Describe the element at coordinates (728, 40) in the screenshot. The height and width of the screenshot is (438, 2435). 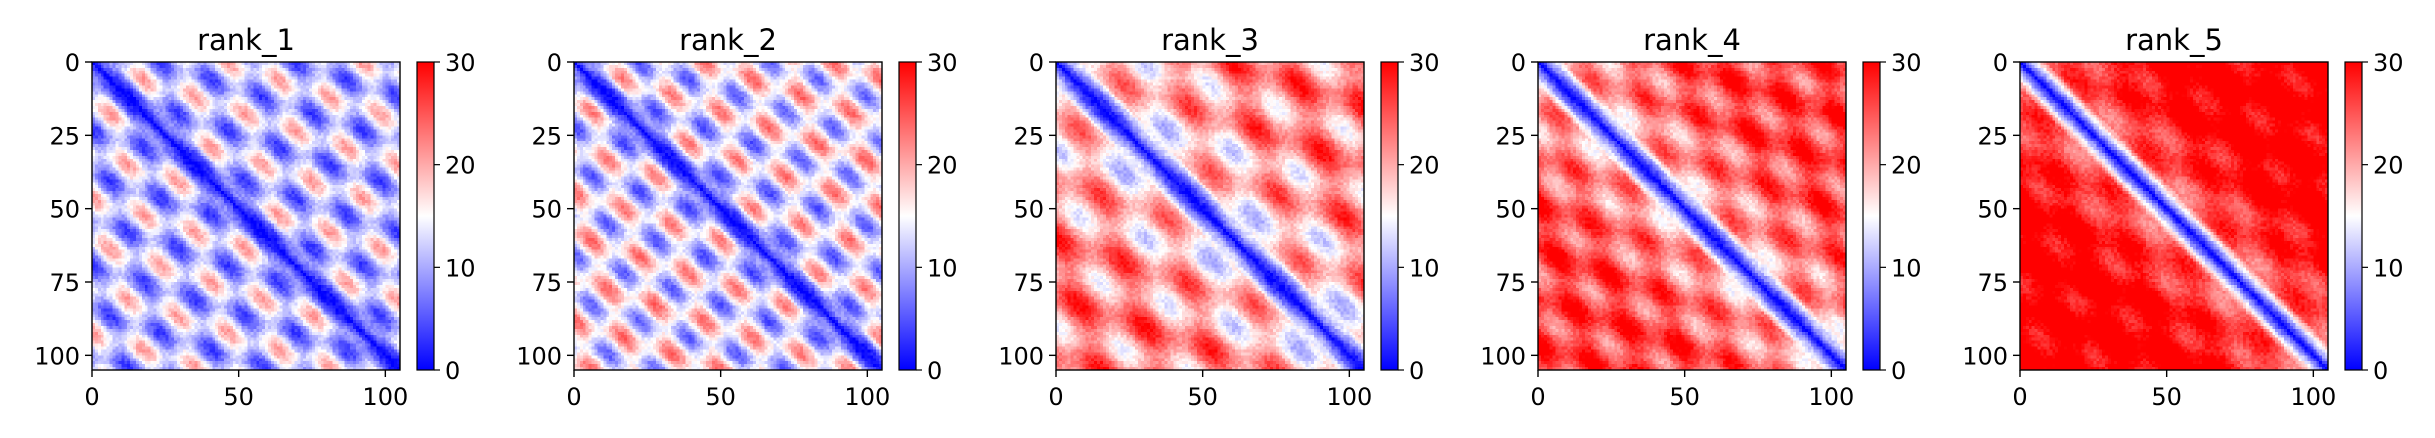
I see `chart-title: rank_2` at that location.